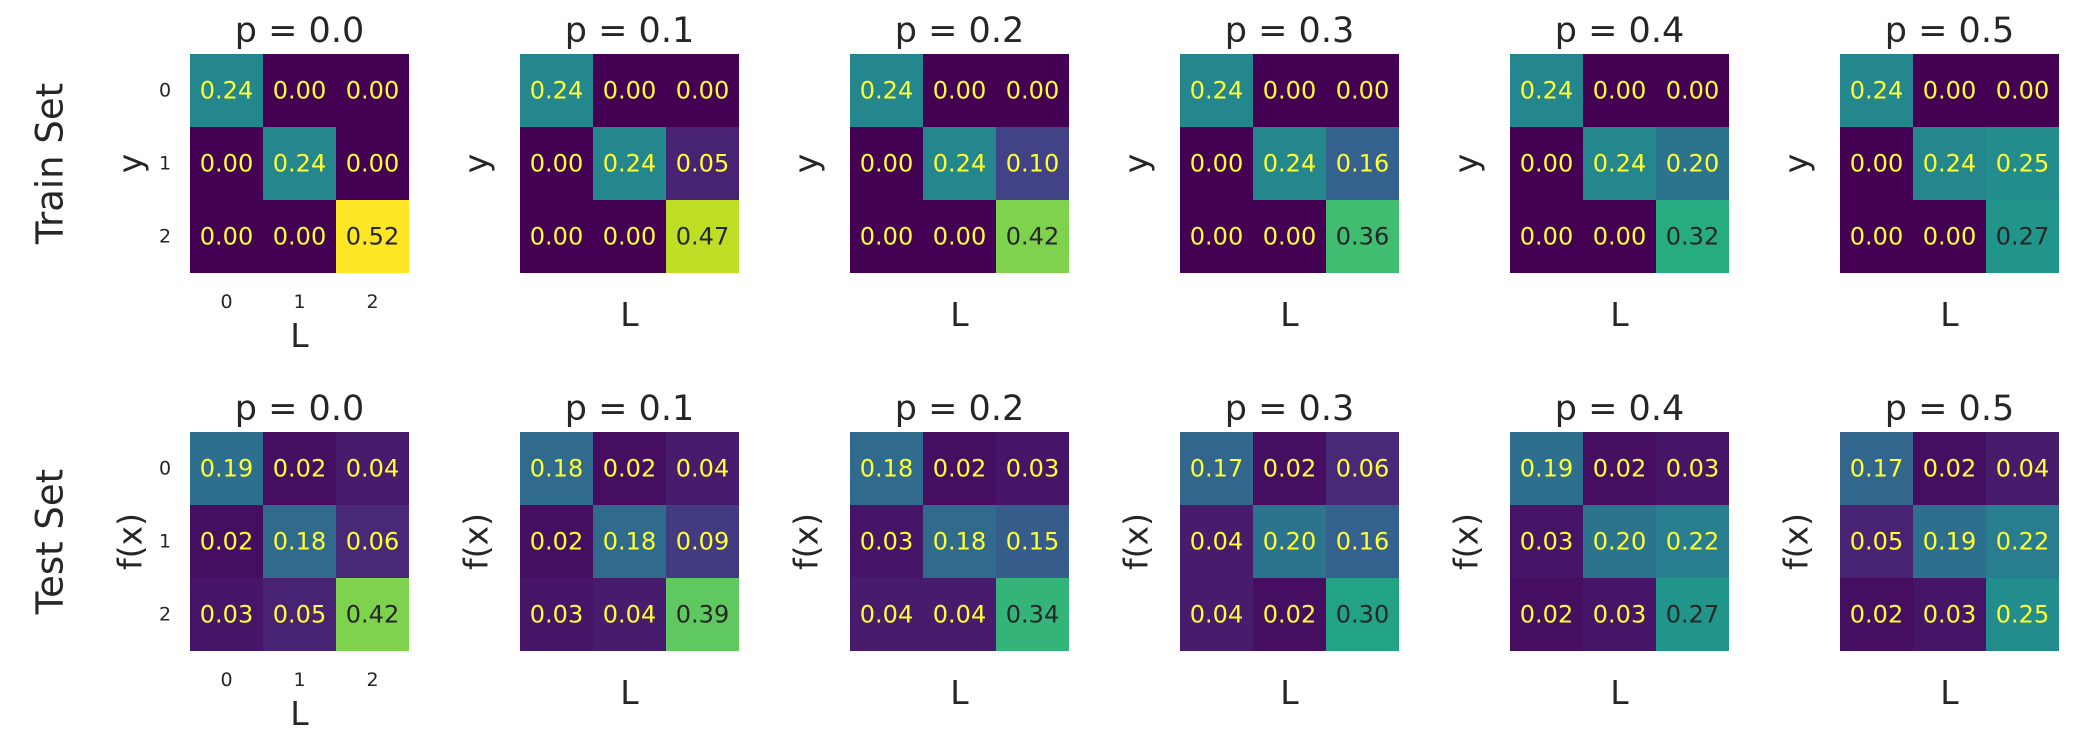 This screenshot has height=750, width=2100. What do you see at coordinates (372, 91) in the screenshot?
I see `cell-value-train-0-0-2: 0.00` at bounding box center [372, 91].